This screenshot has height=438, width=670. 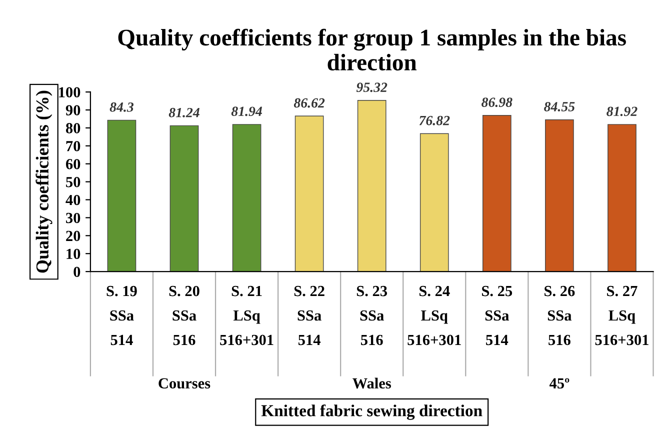 I want to click on x-tick-label: S. 27 LSq 516+301, so click(x=621, y=316).